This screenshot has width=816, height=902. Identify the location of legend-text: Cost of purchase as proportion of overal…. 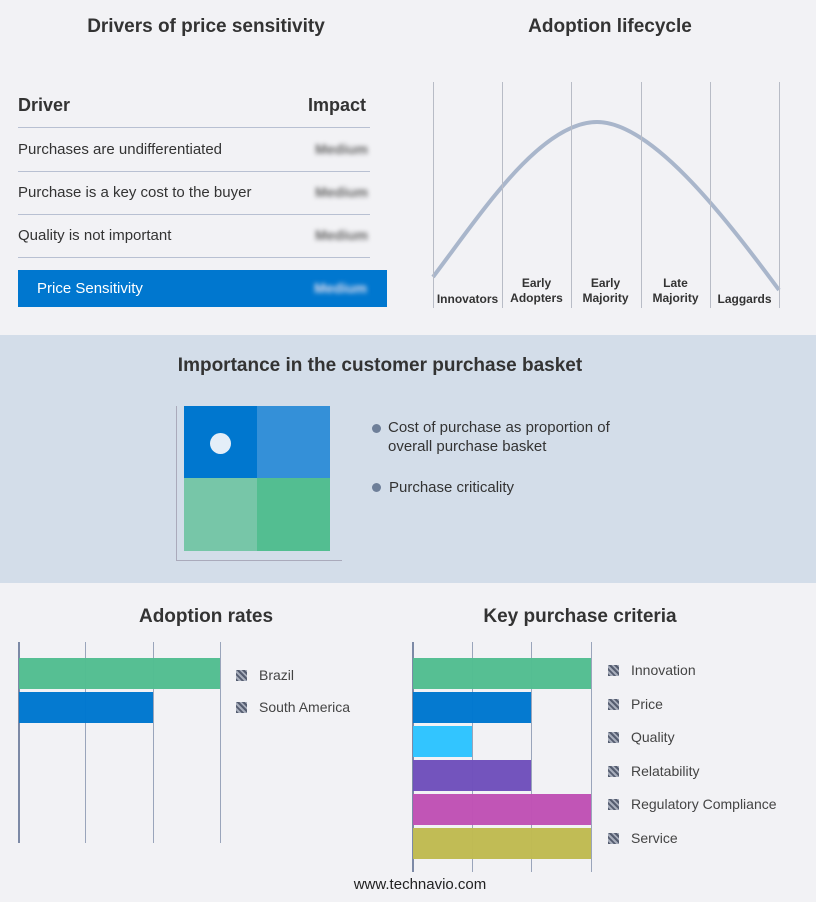
(499, 437).